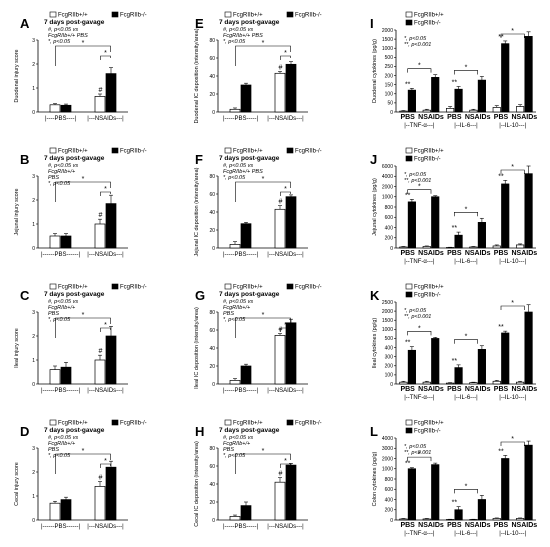 The image size is (550, 547). Describe the element at coordinates (234, 178) in the screenshot. I see `panel-note: *, p<0.05` at that location.